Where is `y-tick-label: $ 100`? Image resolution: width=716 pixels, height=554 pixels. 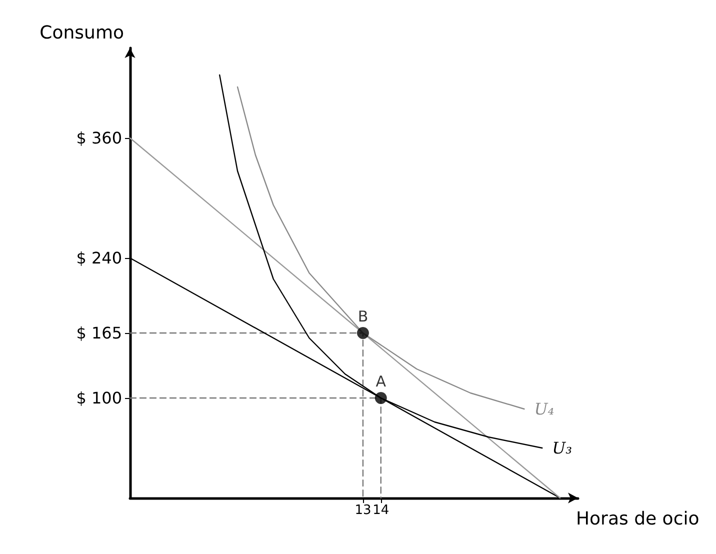
y-tick-label: $ 100 is located at coordinates (99, 398).